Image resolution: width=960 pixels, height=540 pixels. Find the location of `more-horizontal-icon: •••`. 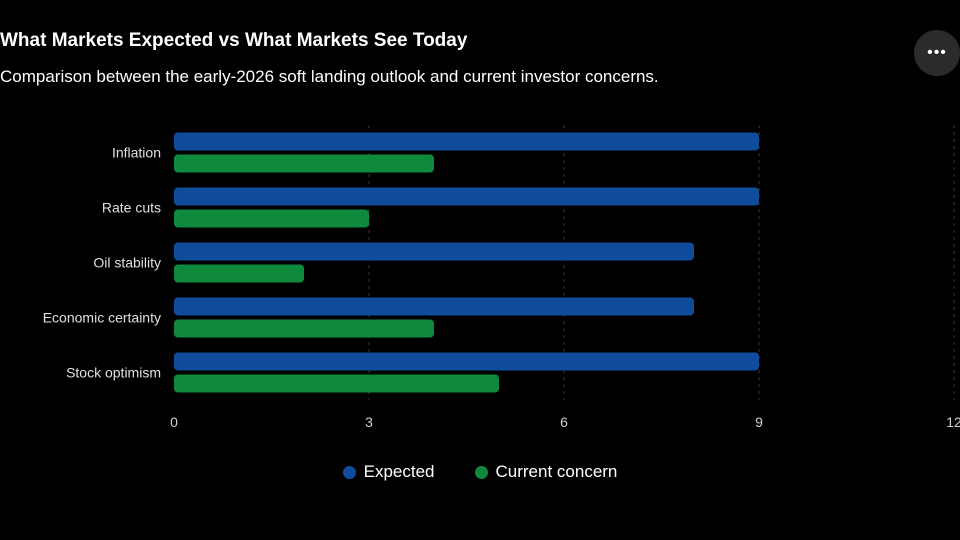

more-horizontal-icon: ••• is located at coordinates (937, 52).